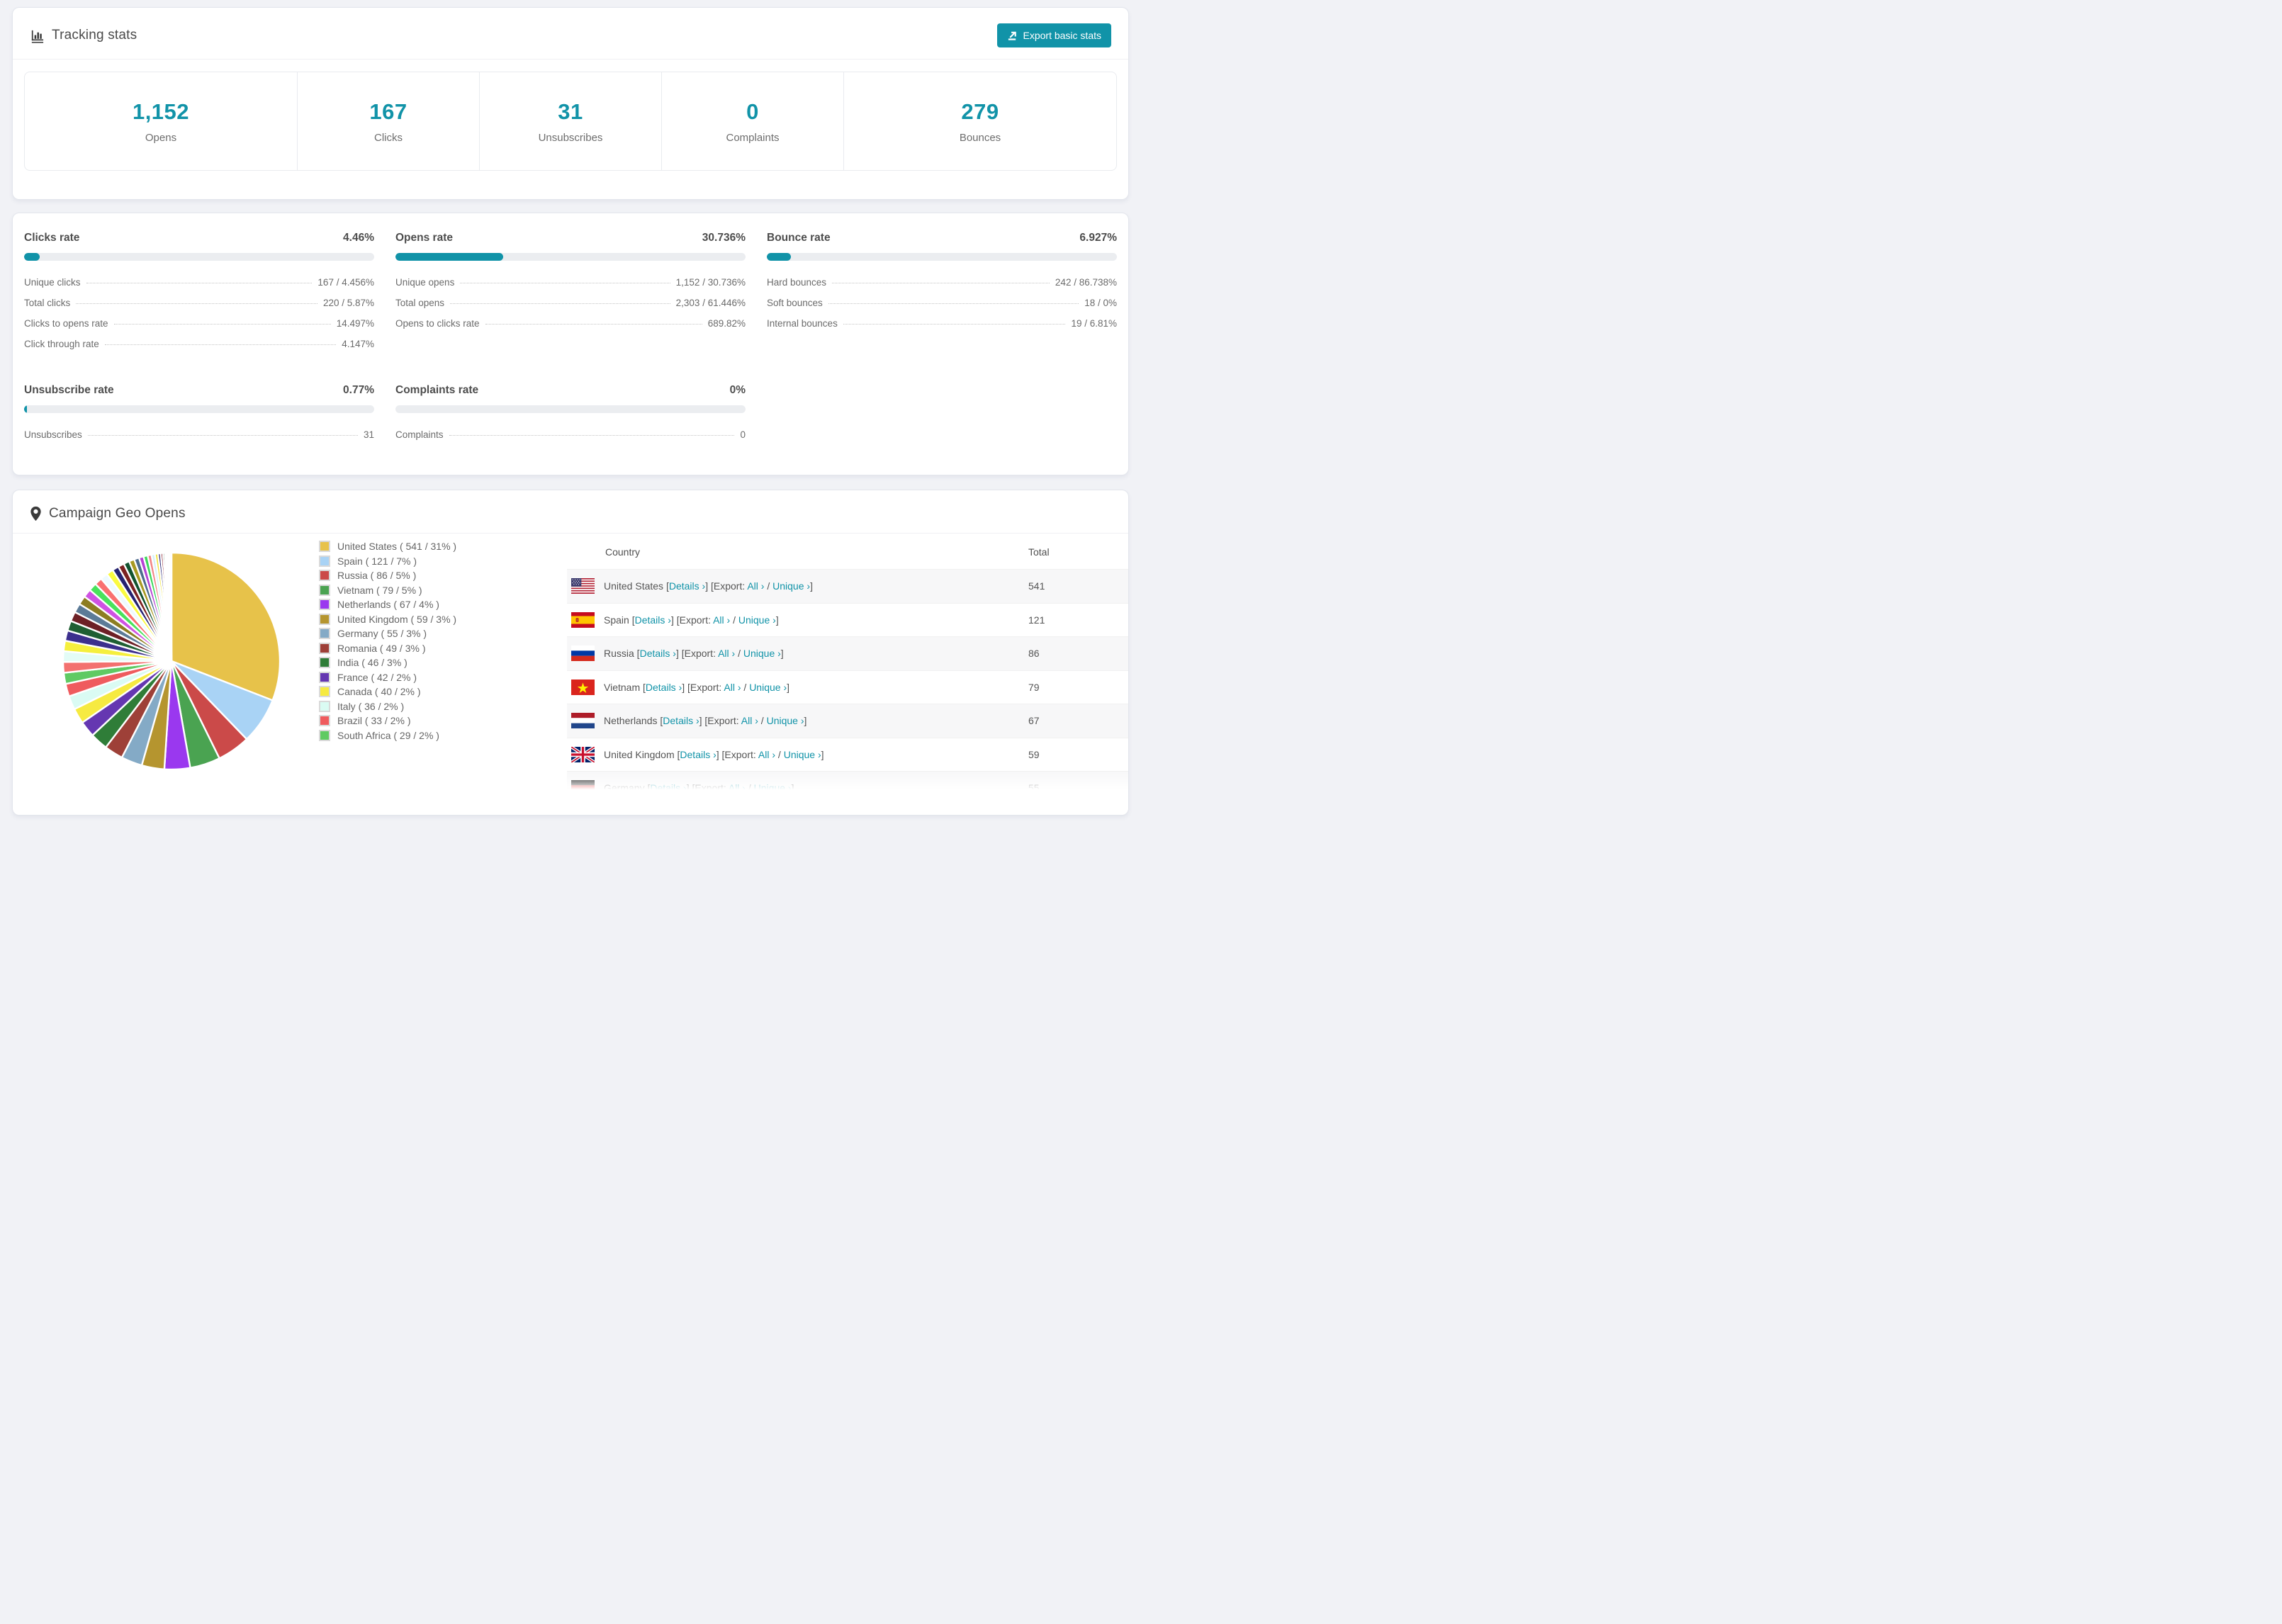 The image size is (2282, 1624). I want to click on legend-item-germany: Germany ( 55 / 3% ), so click(387, 634).